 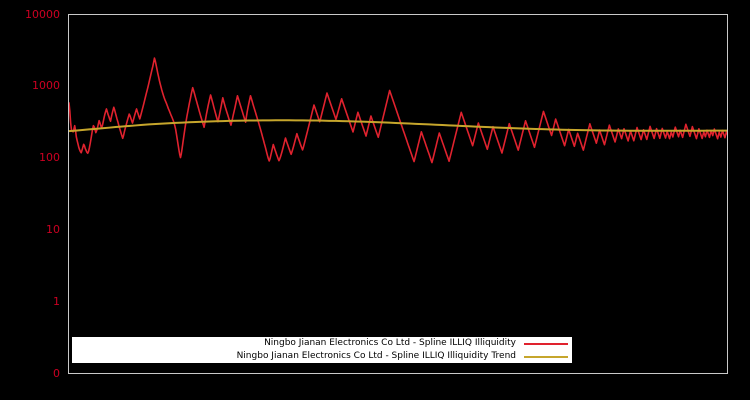 What do you see at coordinates (46, 85) in the screenshot?
I see `y-tick-label-1000: 1000` at bounding box center [46, 85].